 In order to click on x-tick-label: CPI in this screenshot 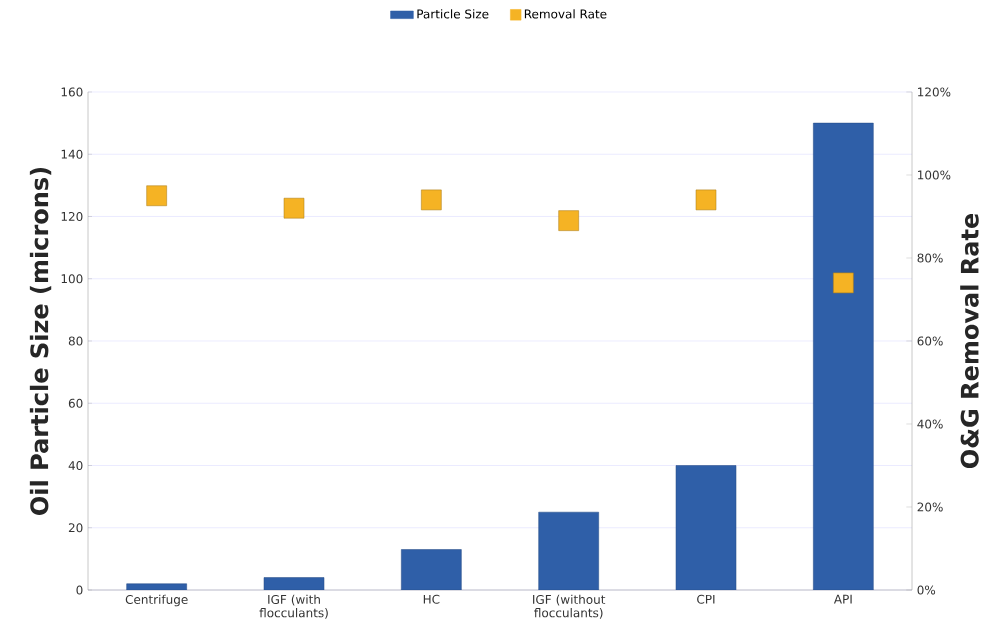, I will do `click(706, 599)`.